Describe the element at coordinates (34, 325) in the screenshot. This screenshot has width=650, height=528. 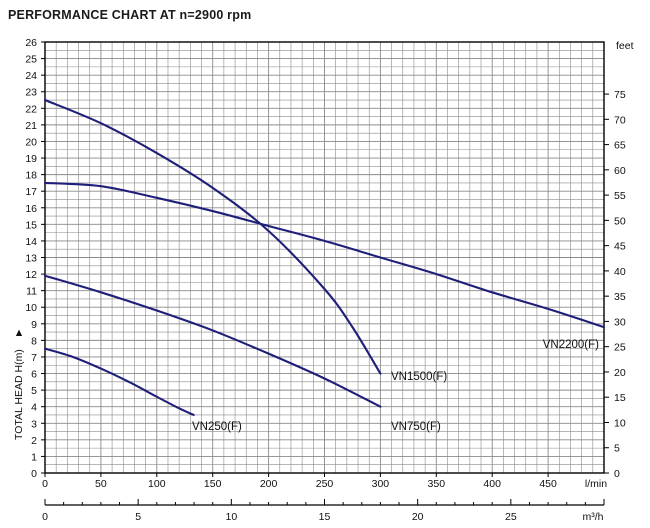
I see `y-tick-label: 9` at that location.